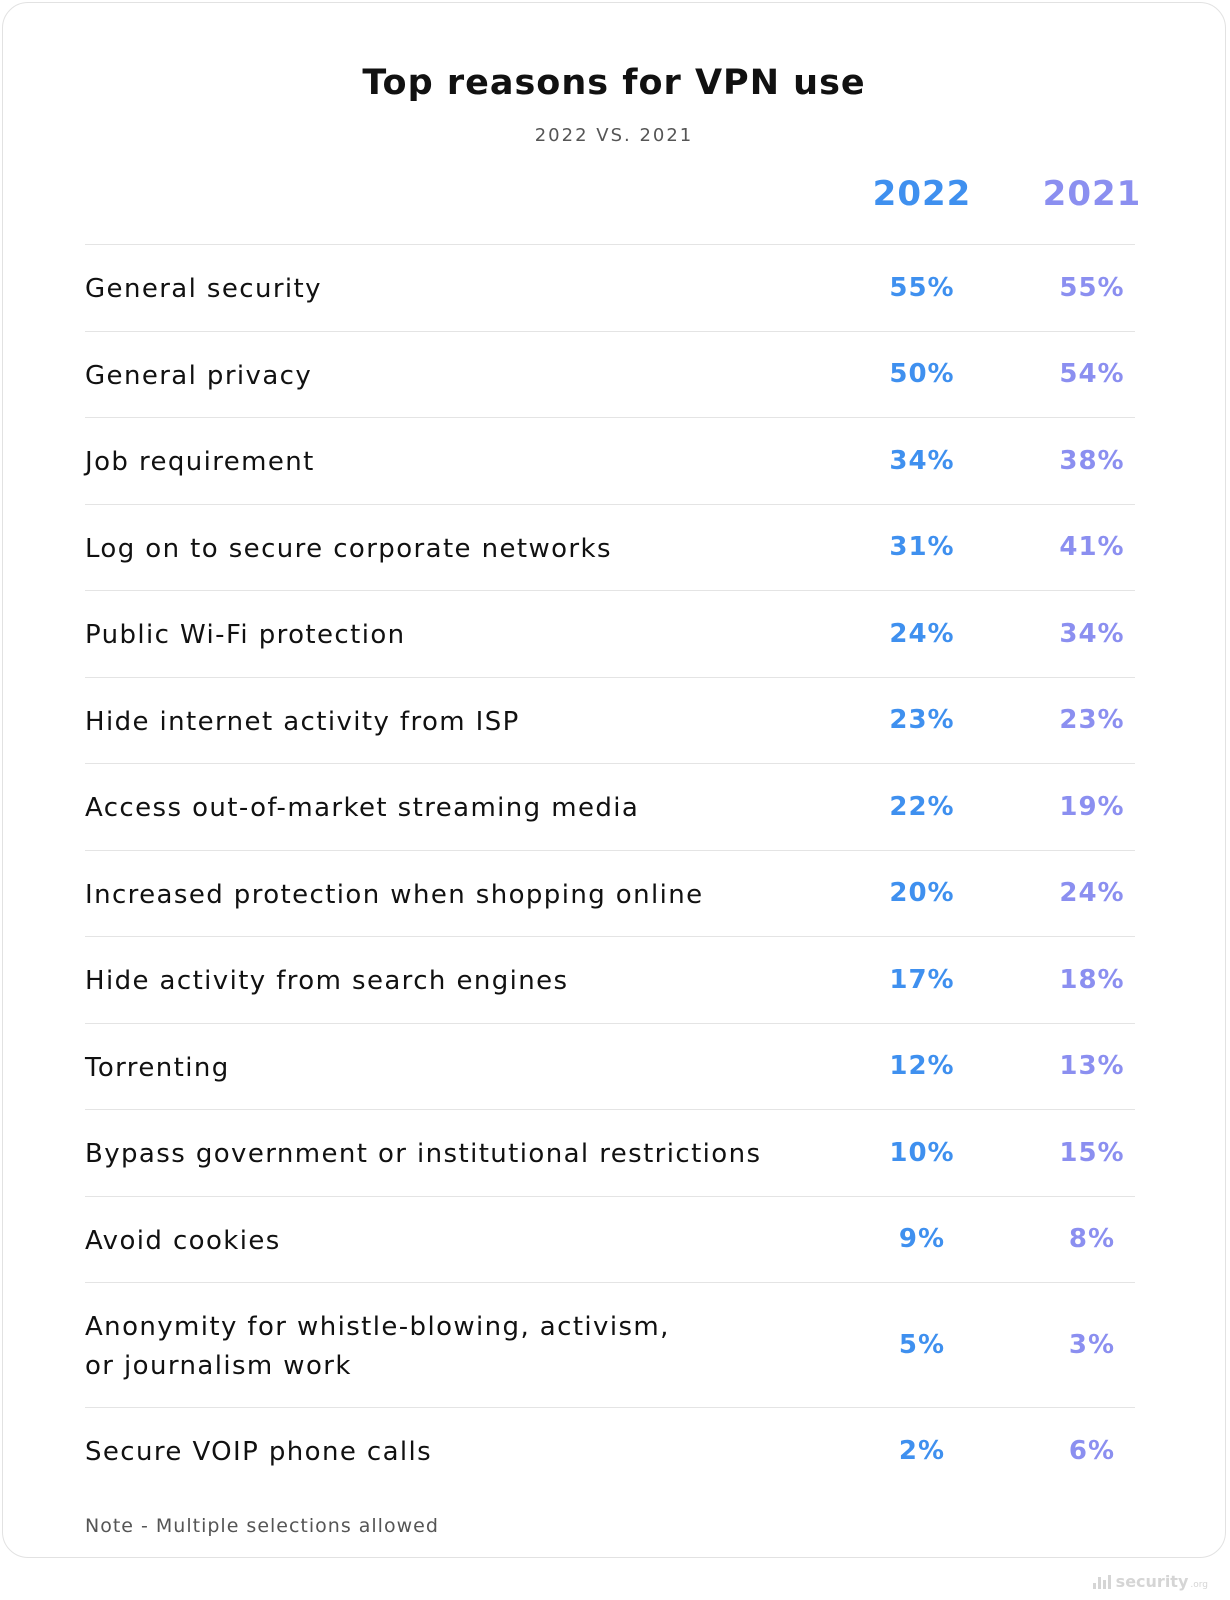 The height and width of the screenshot is (1600, 1230). I want to click on watermark-text: security, so click(1152, 1581).